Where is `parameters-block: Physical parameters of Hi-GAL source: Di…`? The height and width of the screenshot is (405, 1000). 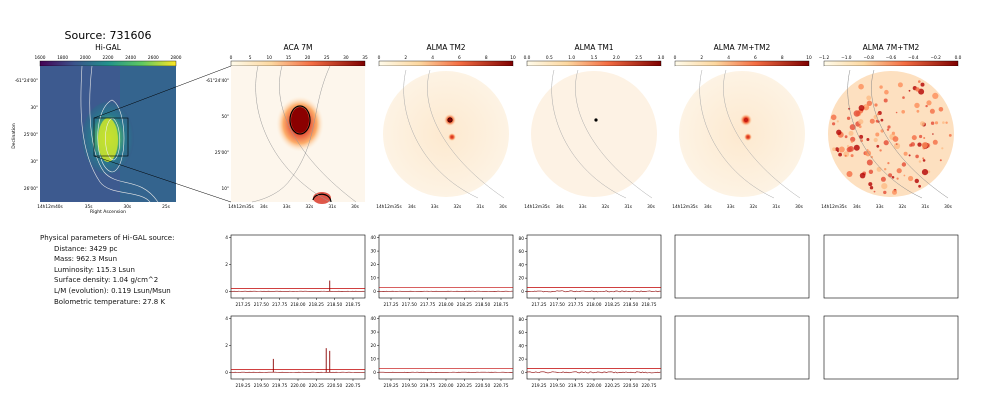 parameters-block: Physical parameters of Hi-GAL source: Di… is located at coordinates (107, 270).